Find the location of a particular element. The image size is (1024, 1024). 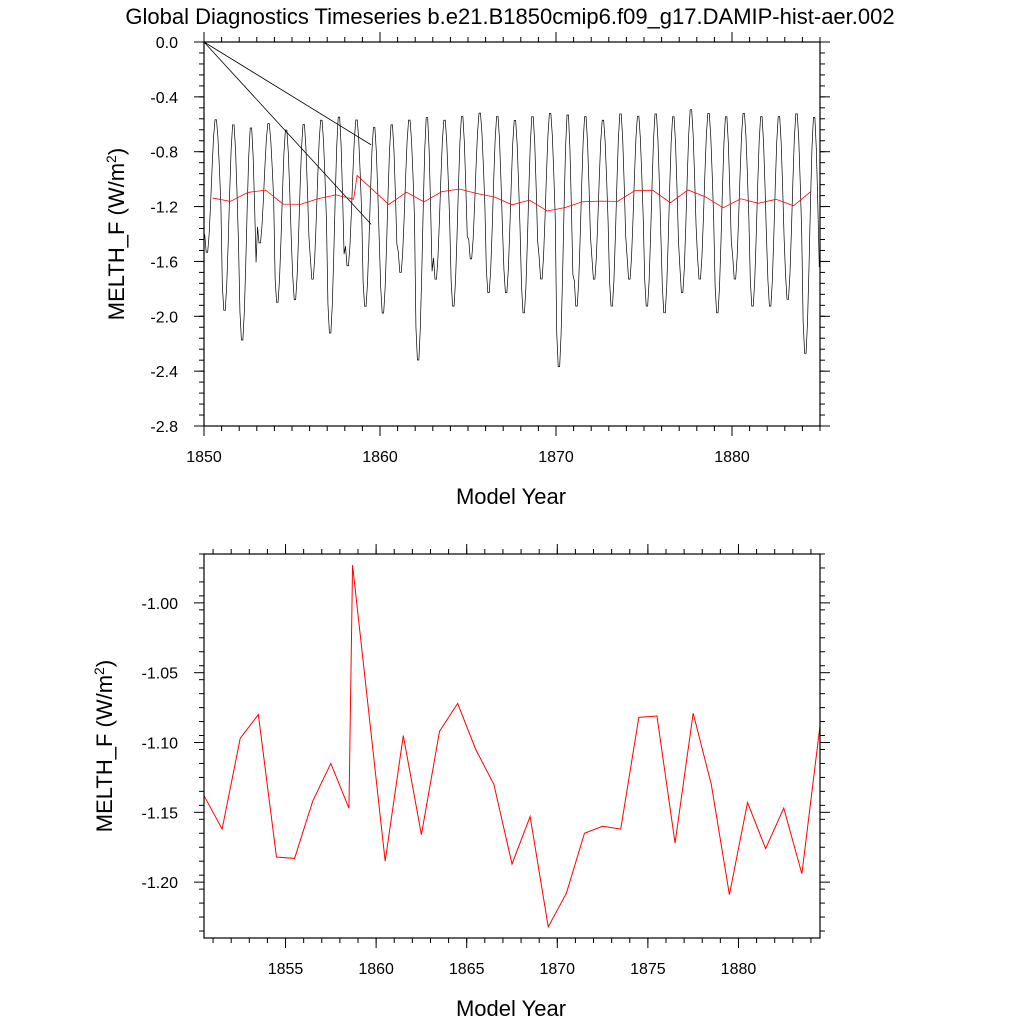

x-tick-label: 1855 is located at coordinates (286, 969).